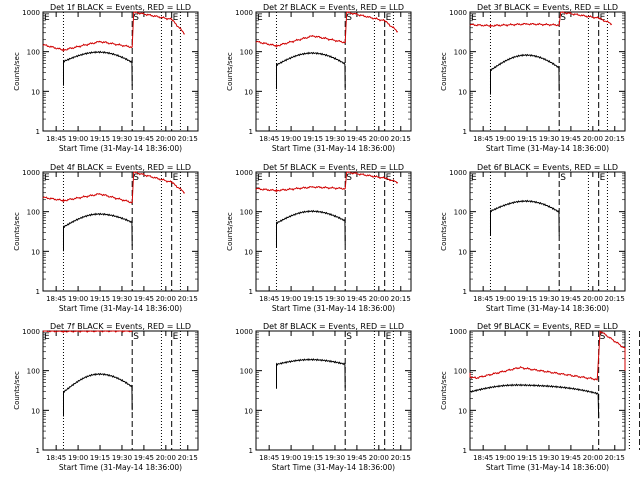 The image size is (640, 480). Describe the element at coordinates (547, 7) in the screenshot. I see `panel-title: Det 3f BLACK = Events, RED = LLD` at that location.